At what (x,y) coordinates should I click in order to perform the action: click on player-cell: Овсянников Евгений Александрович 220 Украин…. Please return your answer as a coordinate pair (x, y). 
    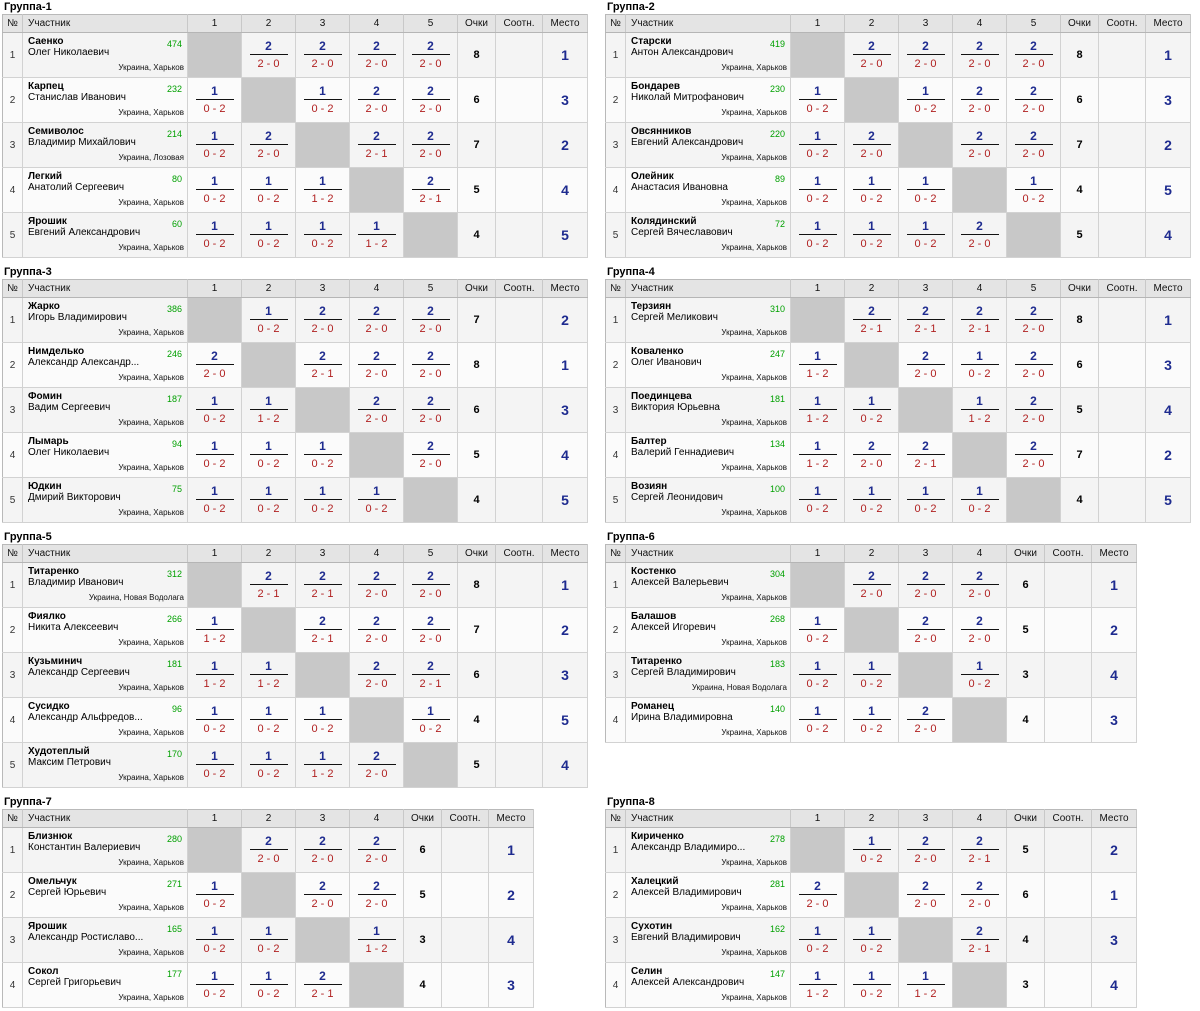
    Looking at the image, I should click on (708, 145).